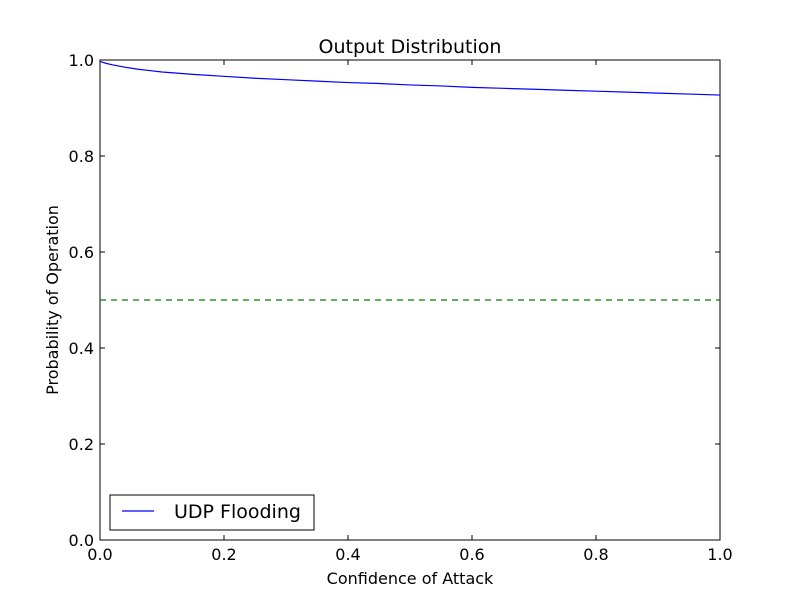 The height and width of the screenshot is (600, 800). I want to click on y-axis-label: Probability of Operation, so click(52, 300).